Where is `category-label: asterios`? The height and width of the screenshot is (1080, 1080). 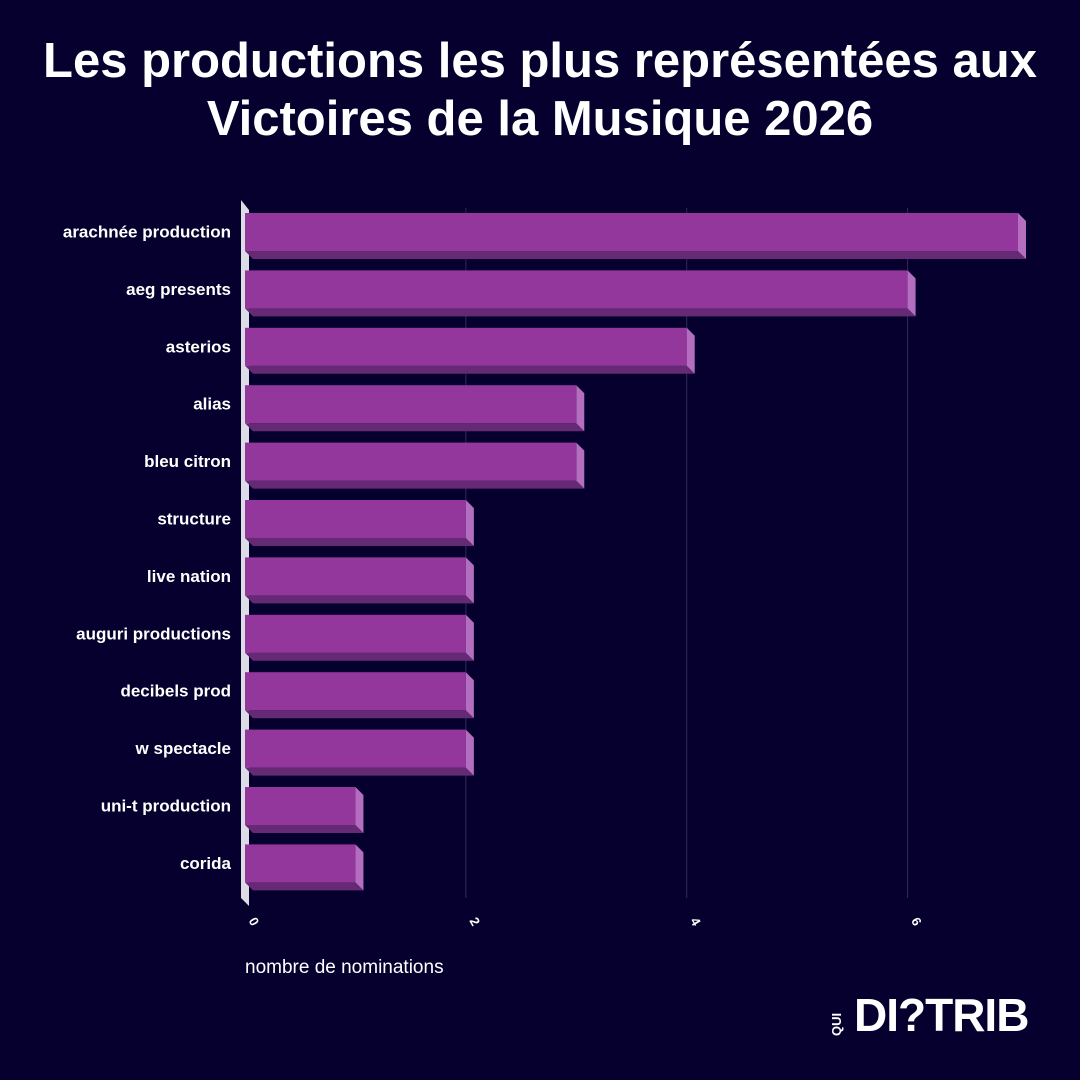 category-label: asterios is located at coordinates (198, 346).